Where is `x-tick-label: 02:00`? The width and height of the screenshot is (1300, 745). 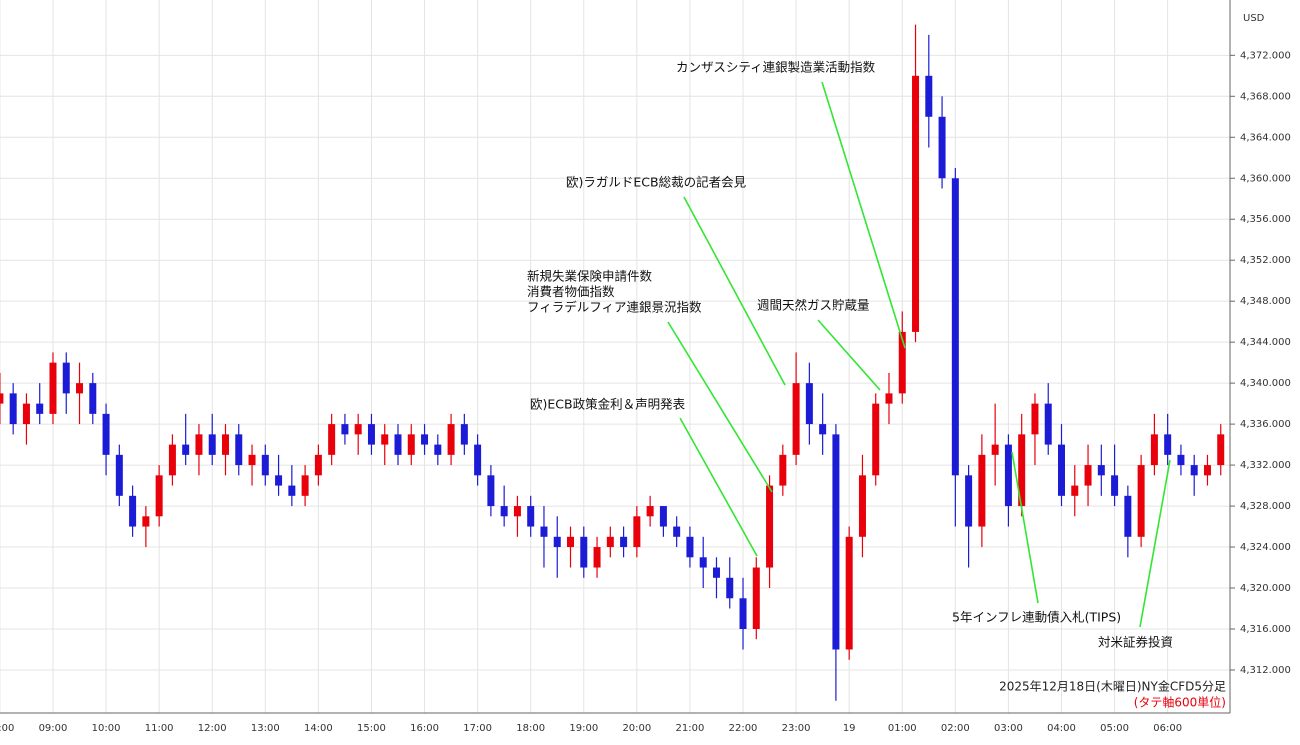
x-tick-label: 02:00 is located at coordinates (955, 728).